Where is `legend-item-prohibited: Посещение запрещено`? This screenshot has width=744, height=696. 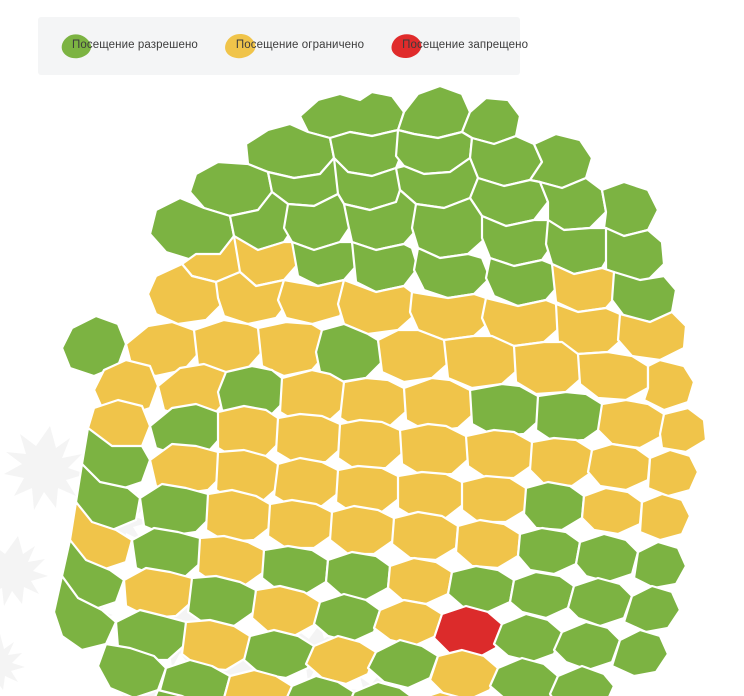 legend-item-prohibited: Посещение запрещено is located at coordinates (459, 46).